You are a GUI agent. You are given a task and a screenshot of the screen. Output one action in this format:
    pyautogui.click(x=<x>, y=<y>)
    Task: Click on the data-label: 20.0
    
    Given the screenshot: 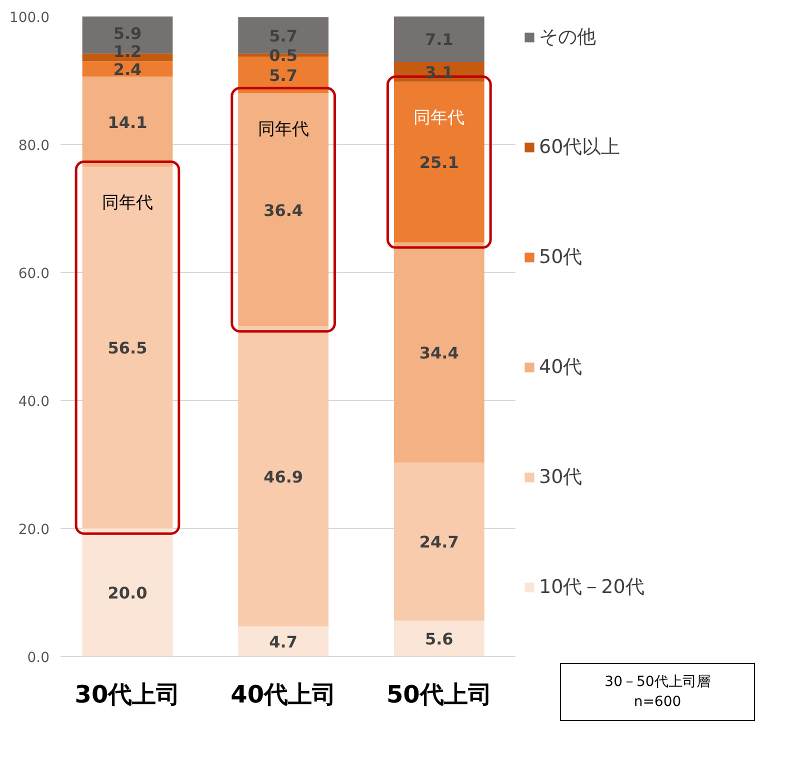 What is the action you would take?
    pyautogui.click(x=128, y=593)
    